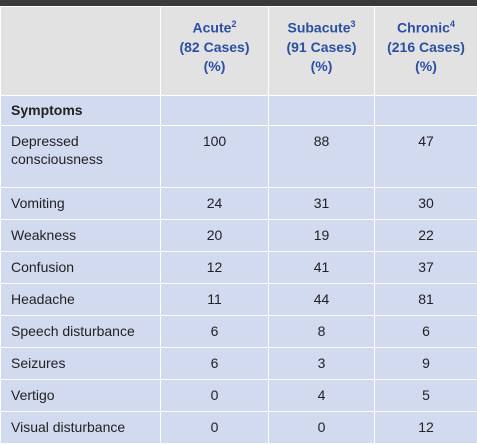  What do you see at coordinates (322, 236) in the screenshot?
I see `value-cell: 19` at bounding box center [322, 236].